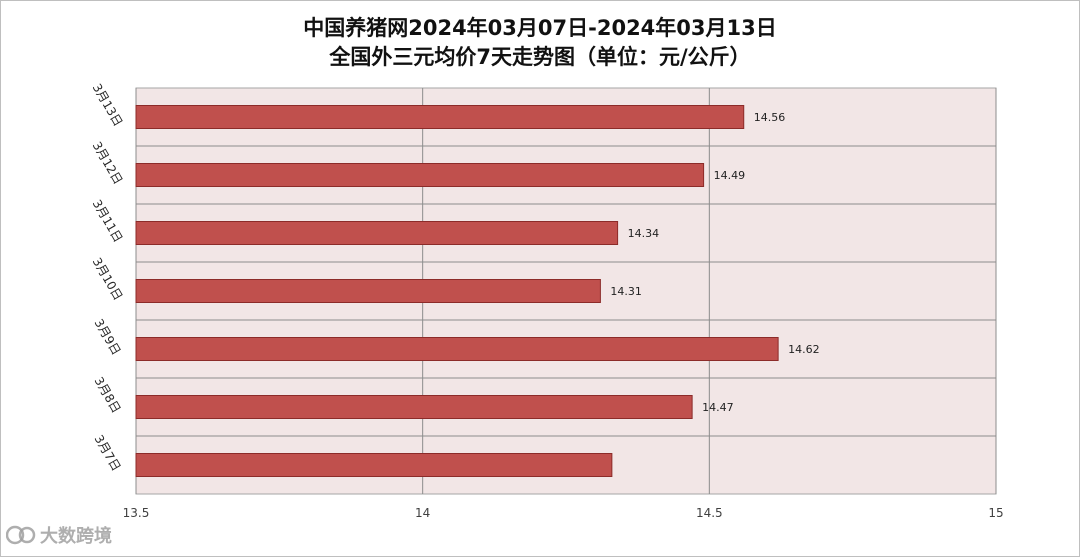 Image resolution: width=1080 pixels, height=557 pixels. I want to click on data-label: 14.31, so click(626, 291).